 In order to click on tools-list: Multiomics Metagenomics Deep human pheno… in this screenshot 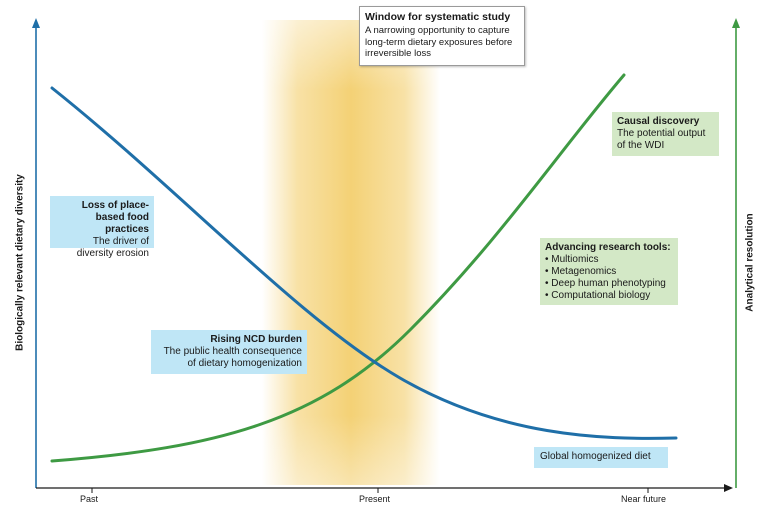, I will do `click(609, 278)`.